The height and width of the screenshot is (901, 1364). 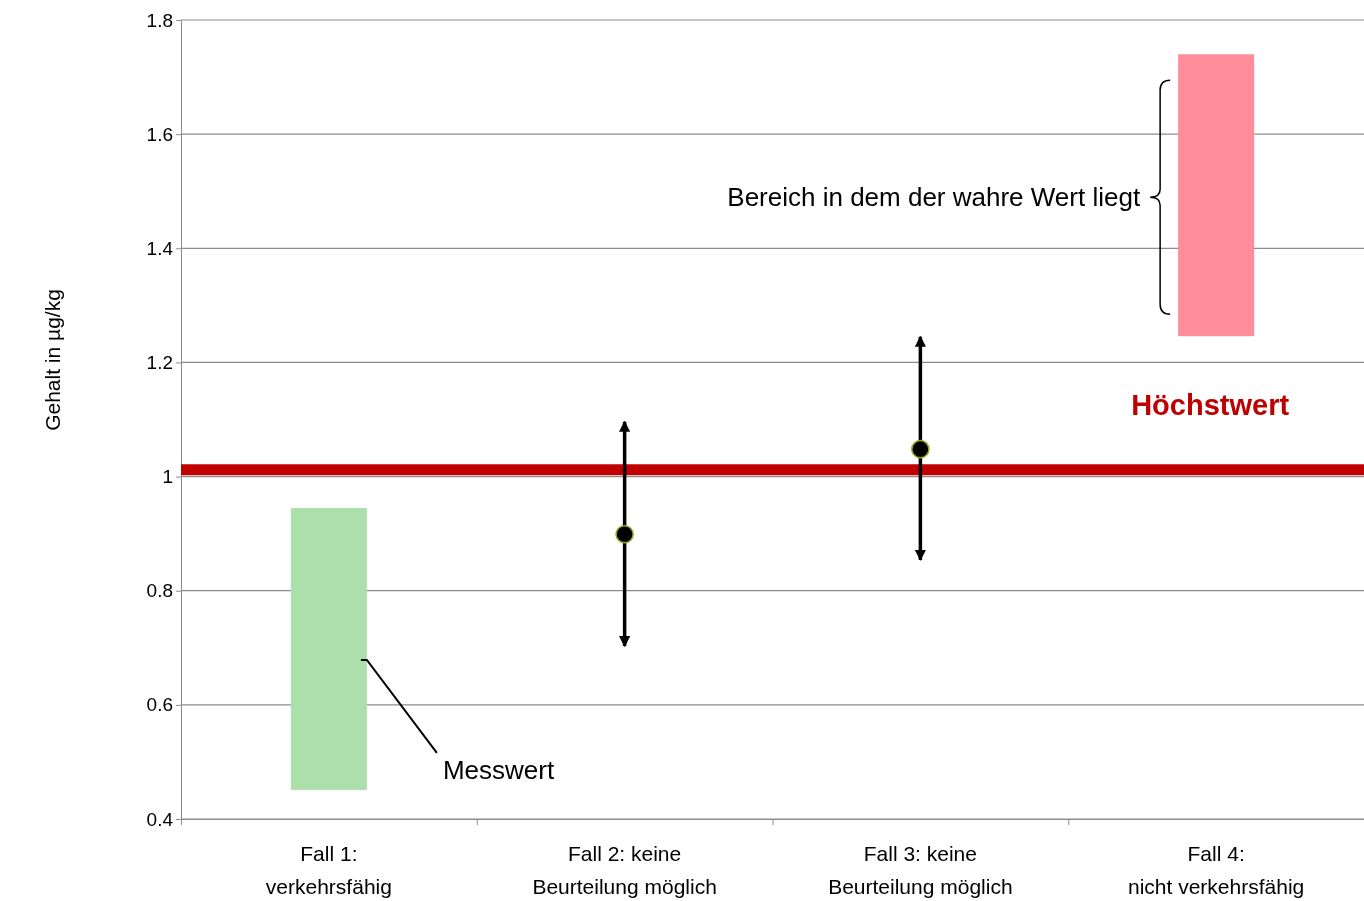 What do you see at coordinates (1210, 404) in the screenshot?
I see `ref-line-label: Höchstwert` at bounding box center [1210, 404].